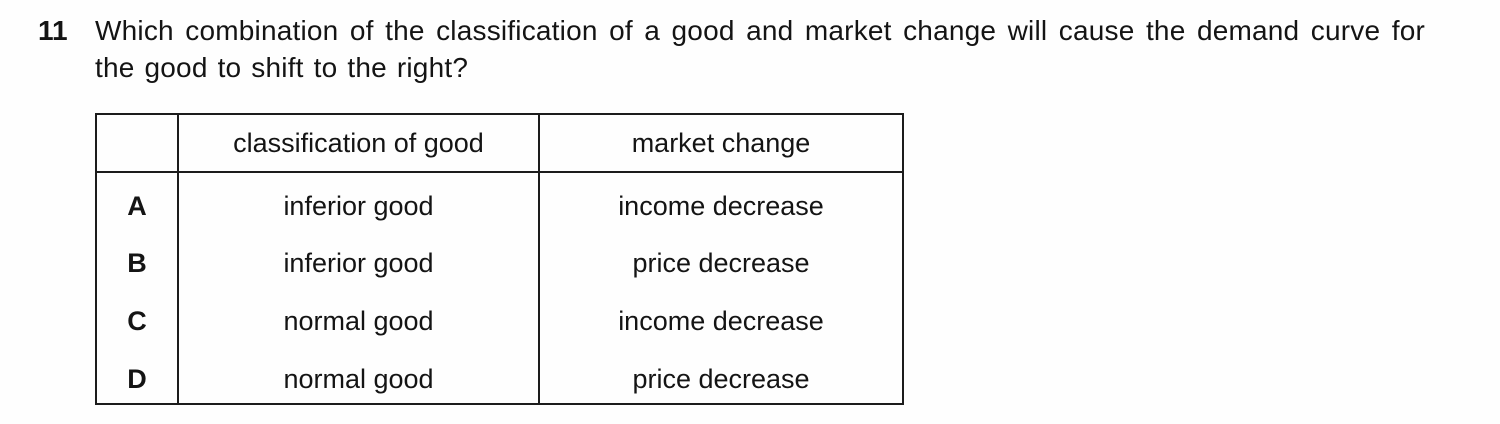 This screenshot has width=1500, height=424. I want to click on option-letter: B, so click(137, 263).